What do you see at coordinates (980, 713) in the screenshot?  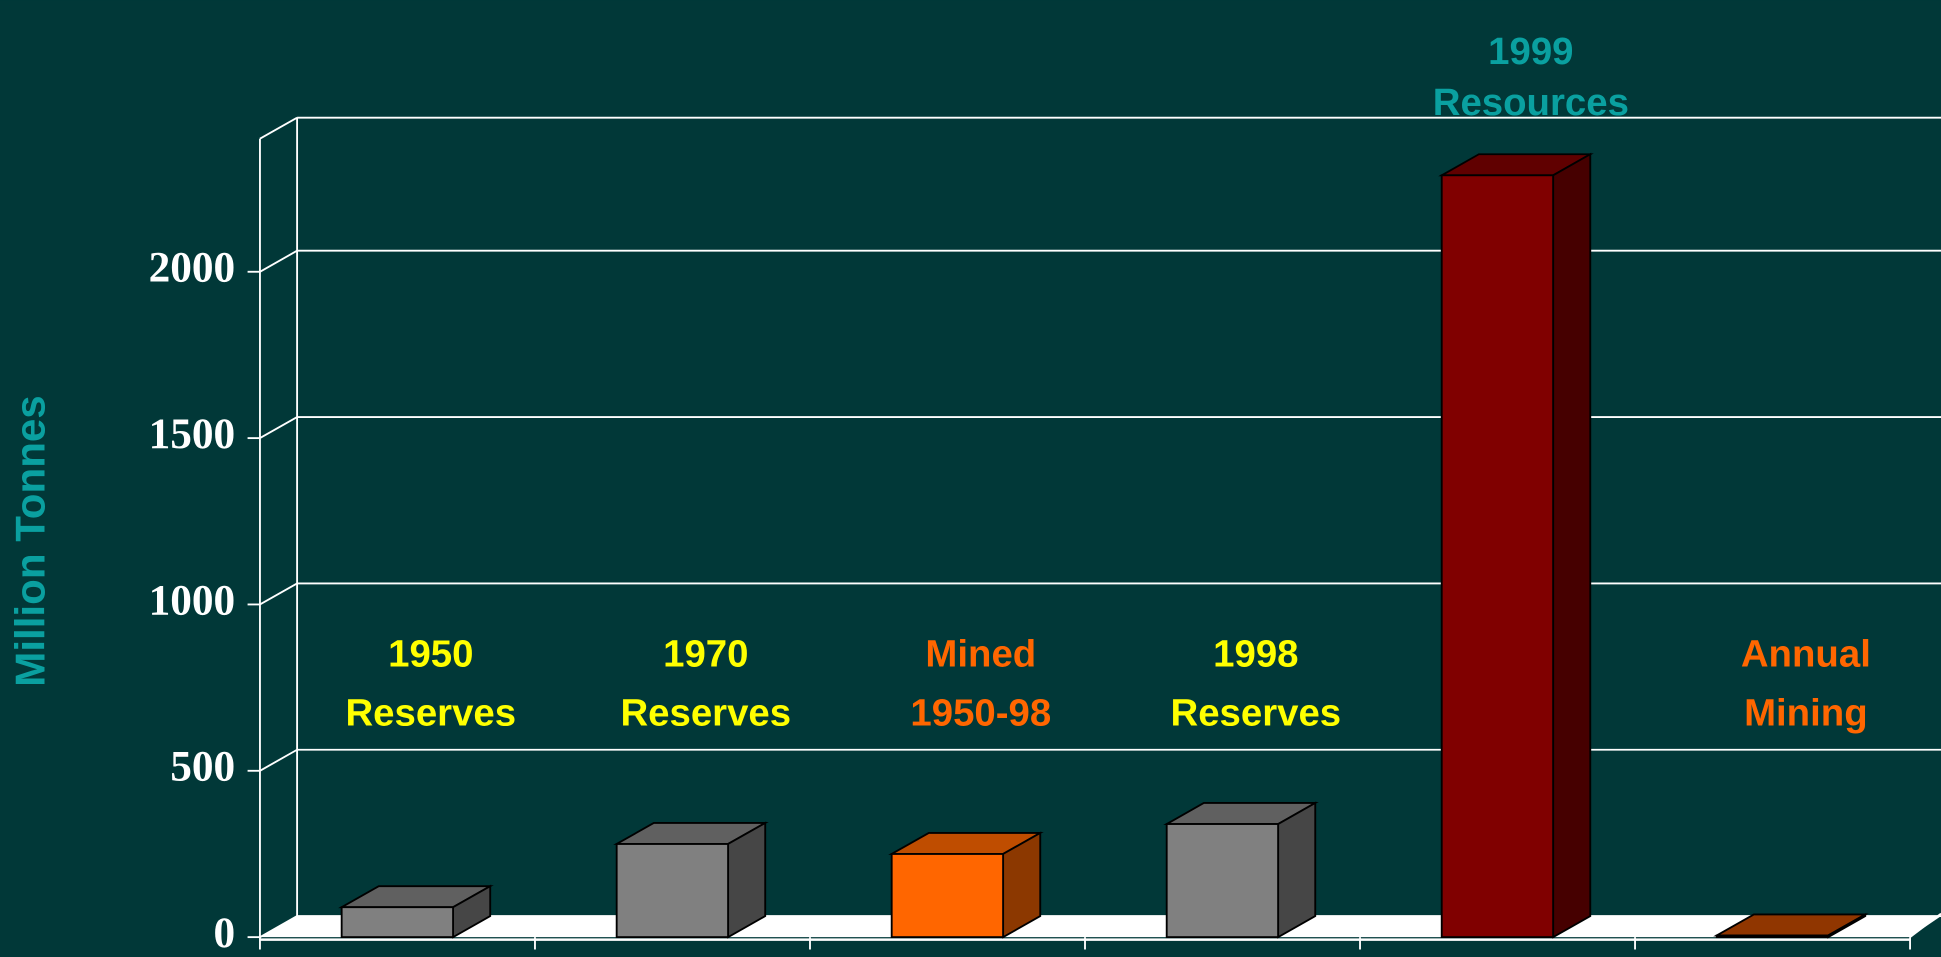 I see `category-label: 1950-98` at bounding box center [980, 713].